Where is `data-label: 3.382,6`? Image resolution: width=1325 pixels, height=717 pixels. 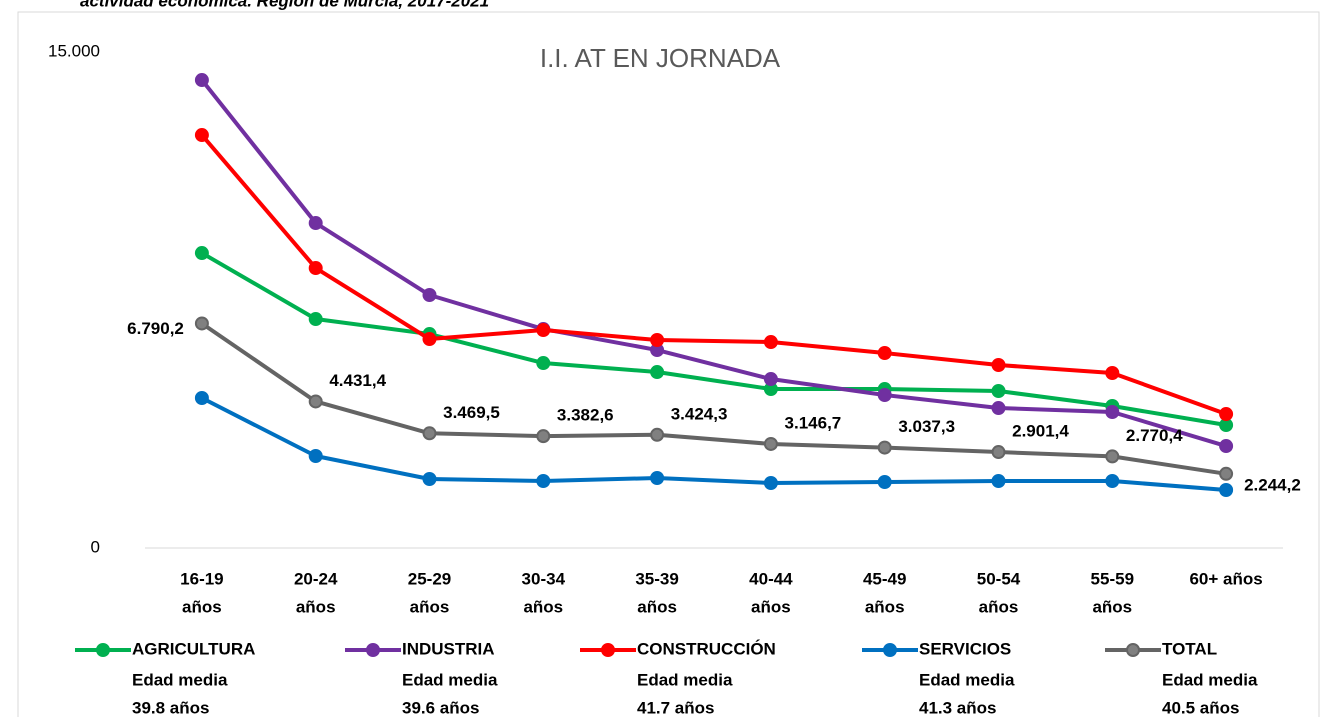 data-label: 3.382,6 is located at coordinates (585, 415).